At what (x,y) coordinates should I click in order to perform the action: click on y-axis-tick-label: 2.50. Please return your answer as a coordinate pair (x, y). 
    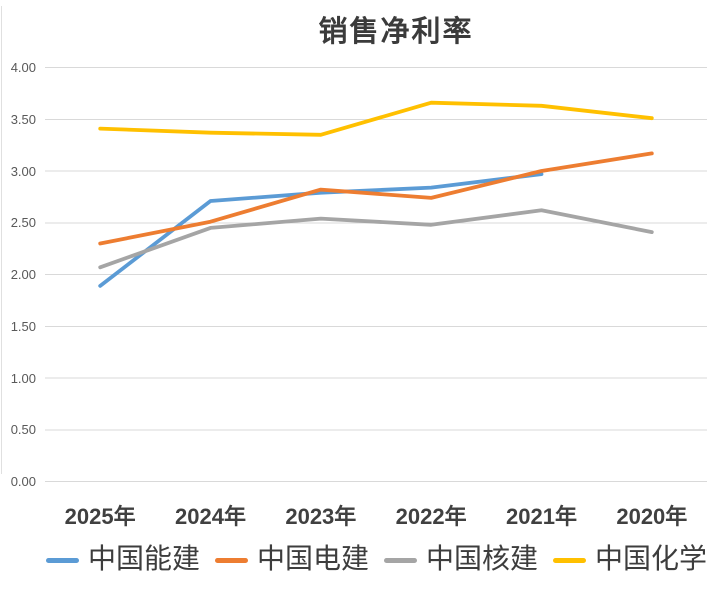
    Looking at the image, I should click on (23, 223).